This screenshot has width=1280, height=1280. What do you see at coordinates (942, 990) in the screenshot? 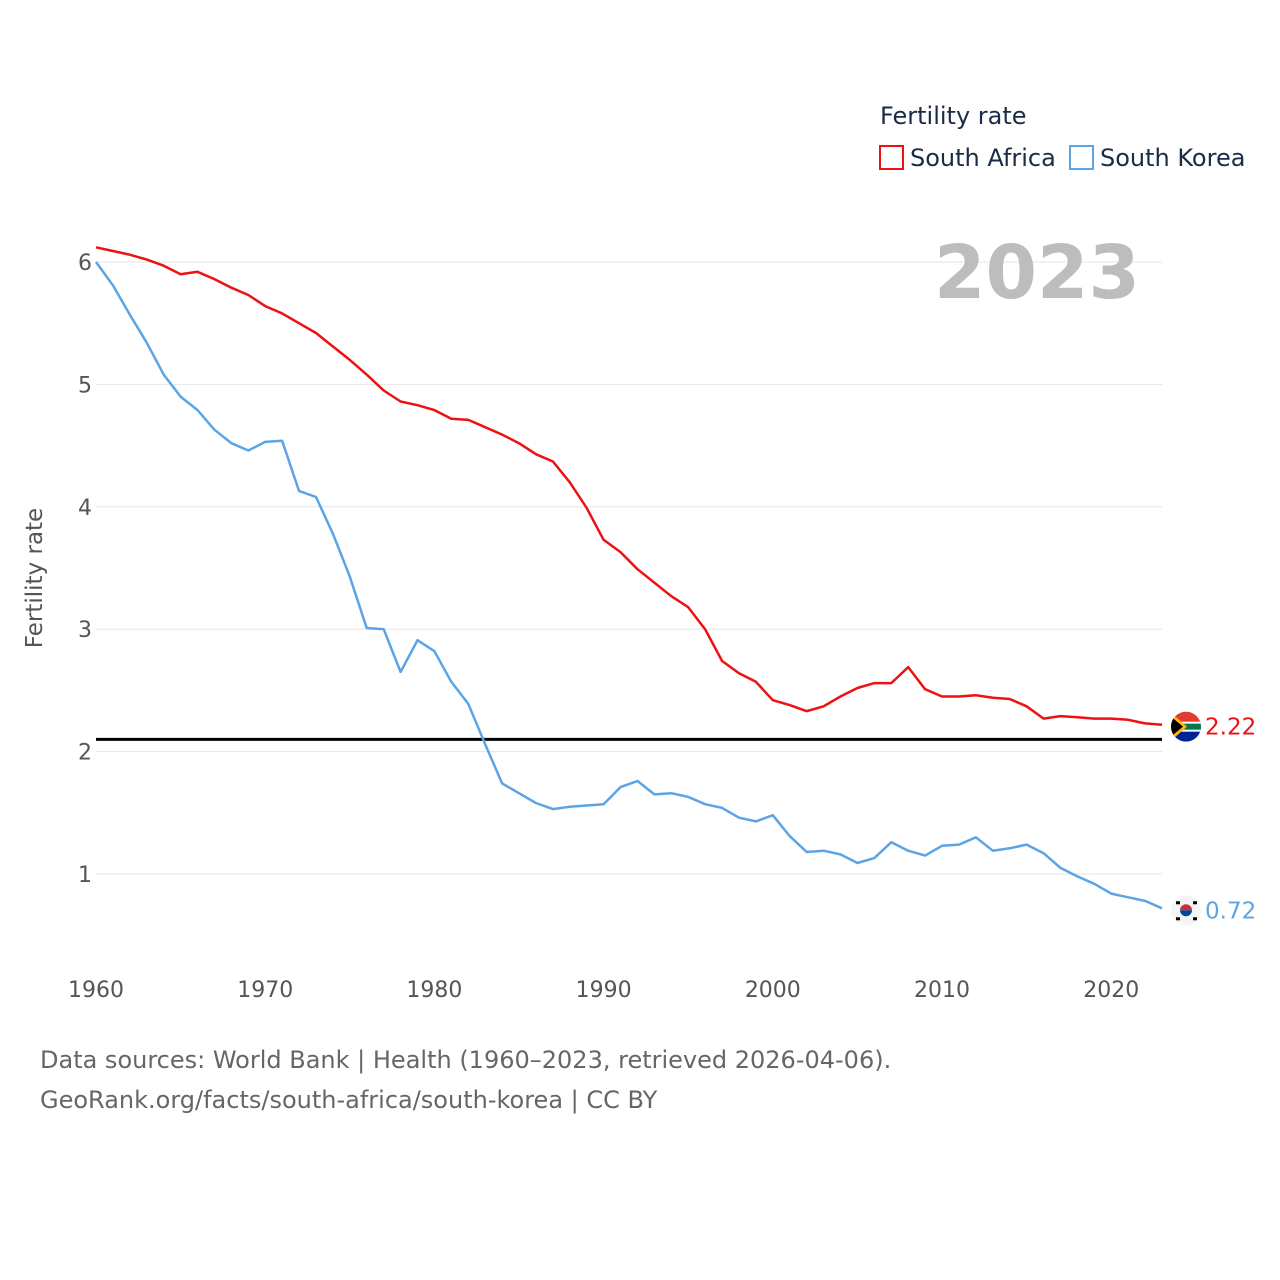
I see `x-tick-label-2010: 2010` at bounding box center [942, 990].